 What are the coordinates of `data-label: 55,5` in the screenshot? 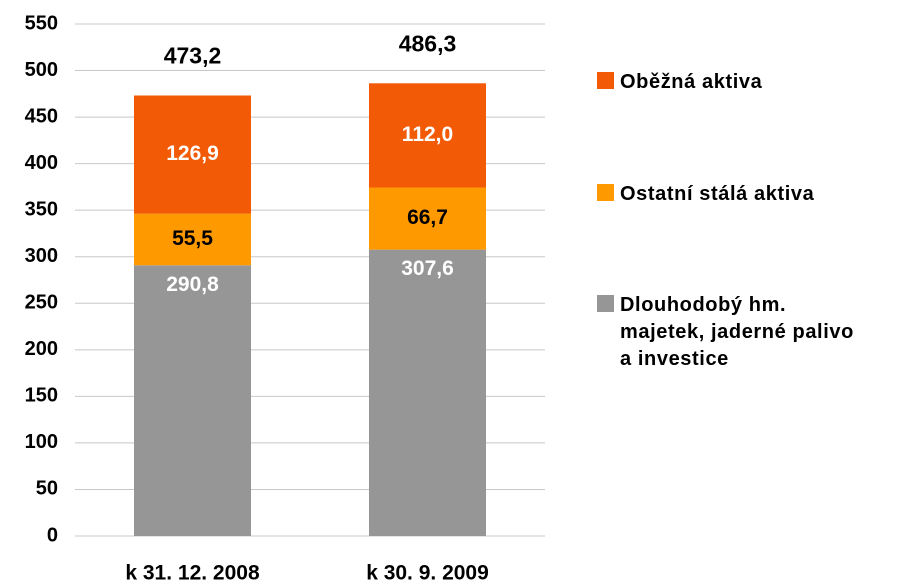 It's located at (192, 238).